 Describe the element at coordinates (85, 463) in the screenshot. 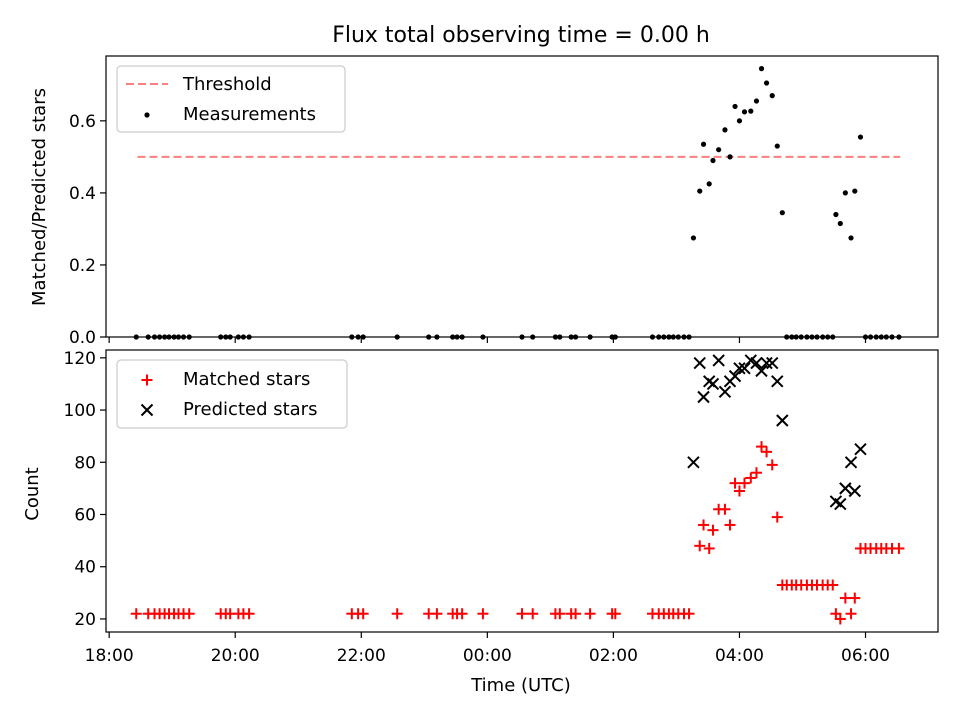

I see `y-tick-label: 80` at that location.